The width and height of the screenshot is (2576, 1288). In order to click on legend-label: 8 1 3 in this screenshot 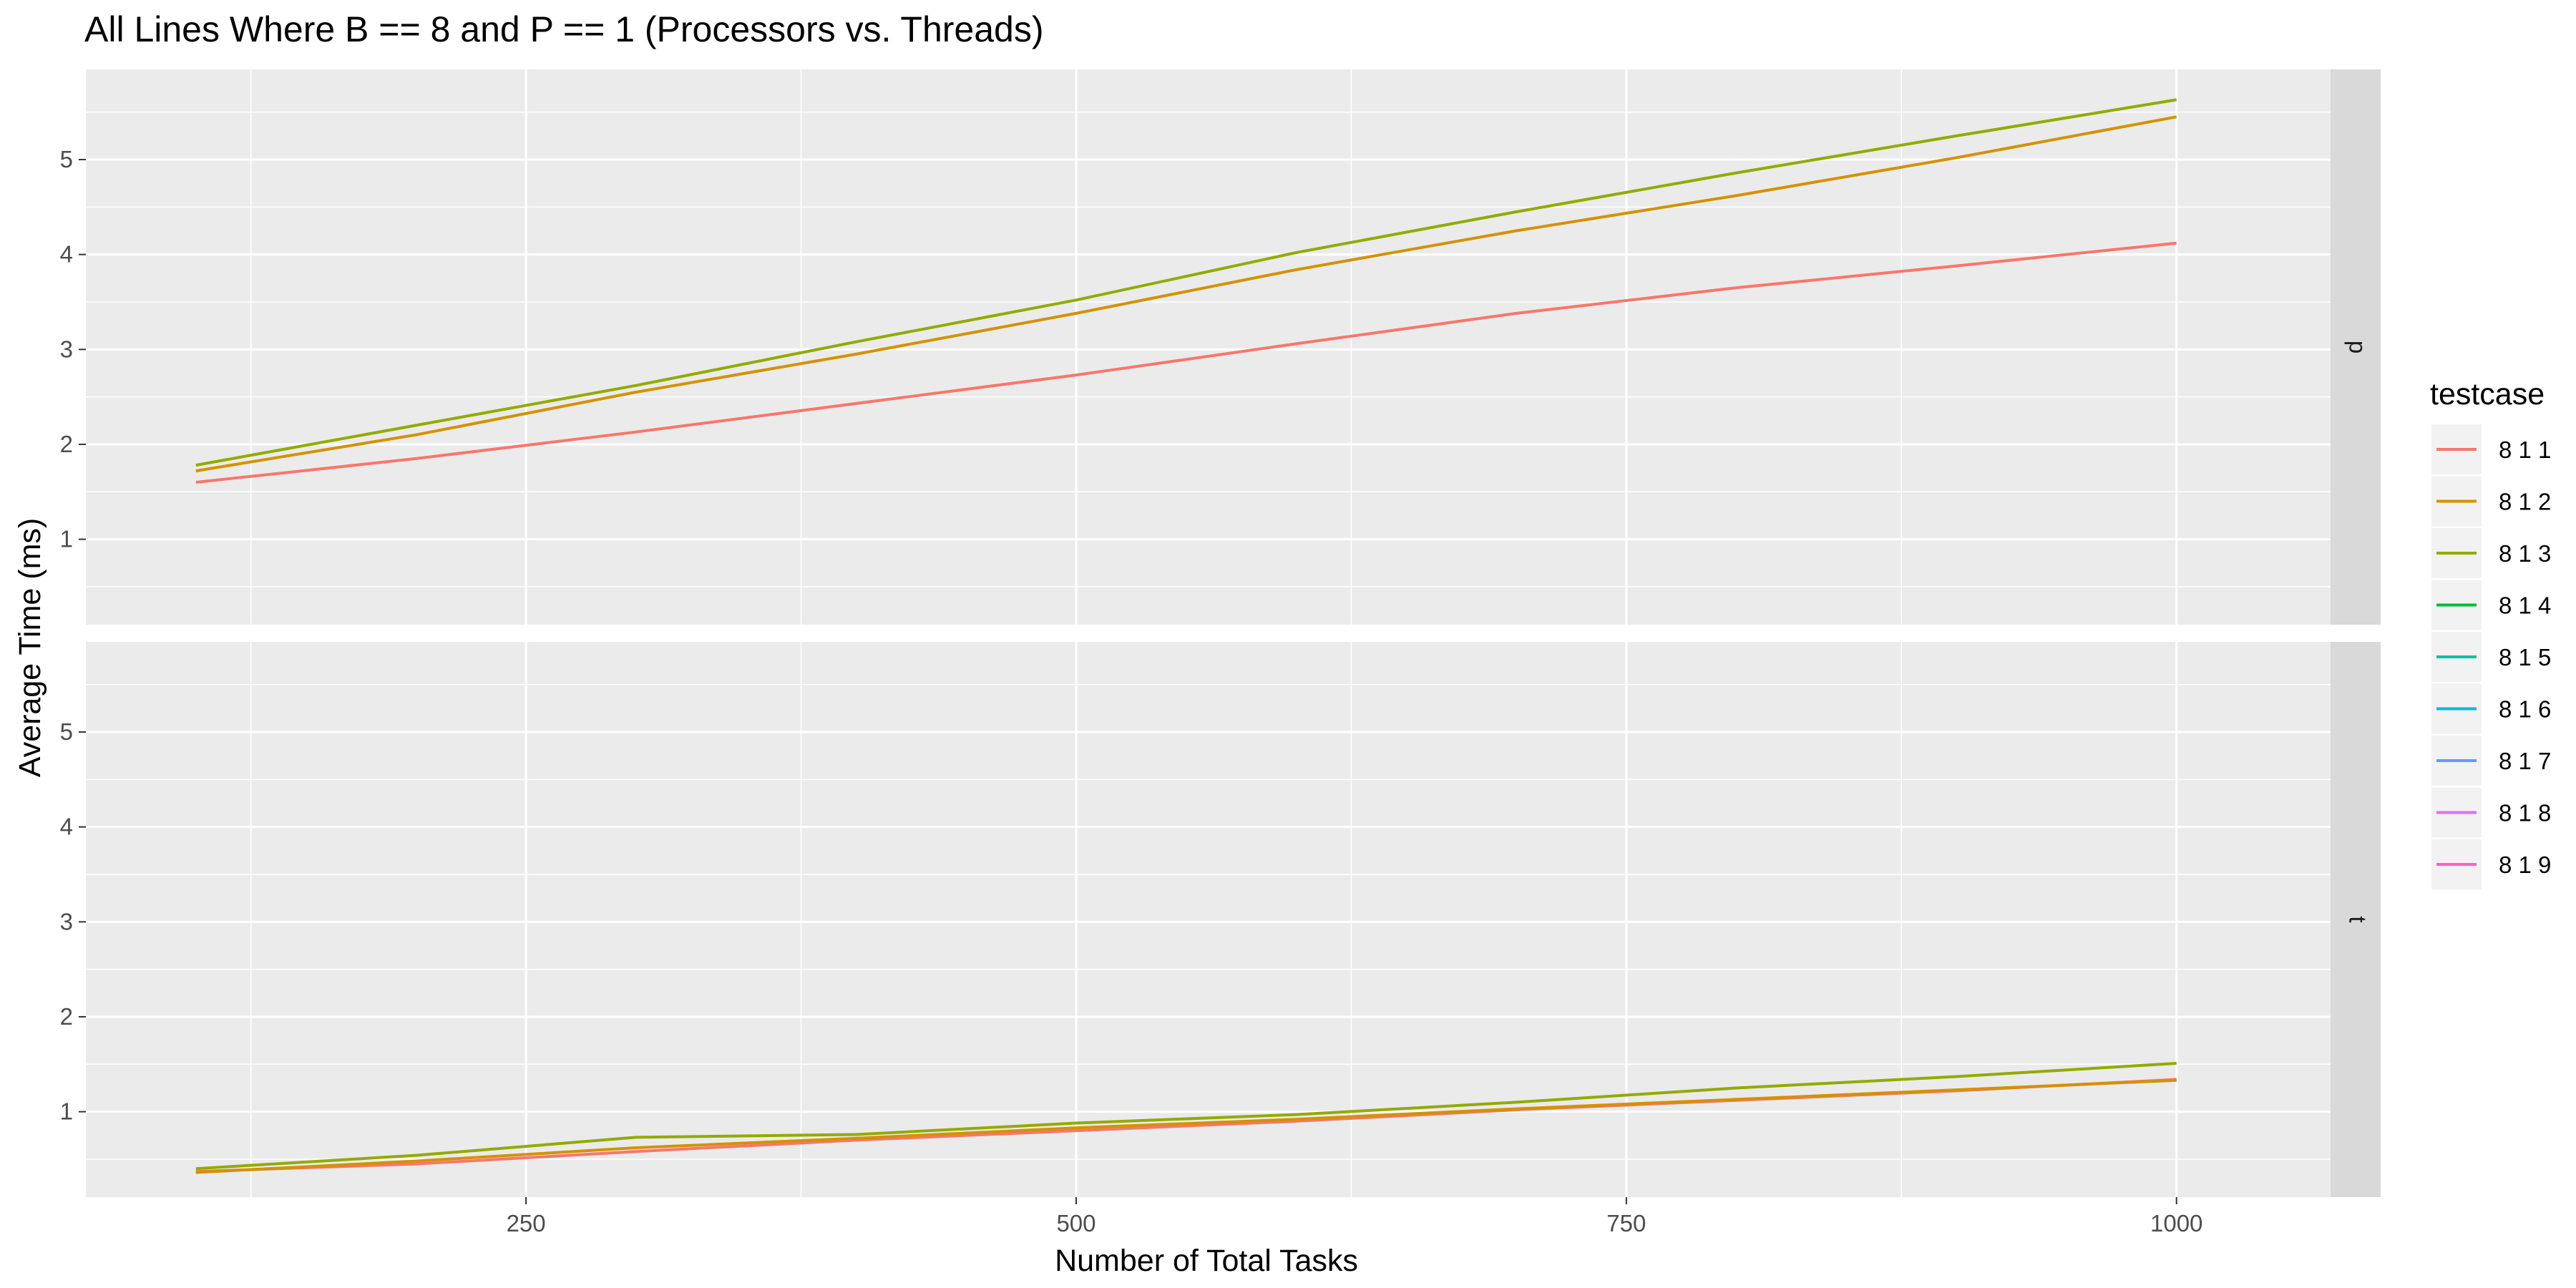, I will do `click(2525, 553)`.